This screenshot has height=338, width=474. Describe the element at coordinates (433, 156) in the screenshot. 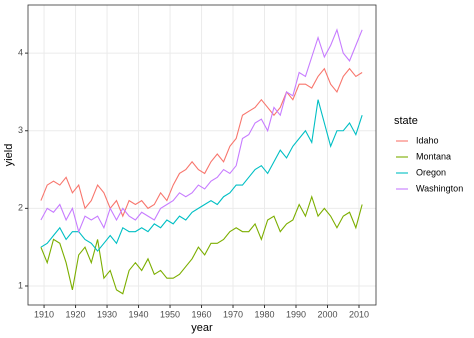

I see `legend-label: Montana` at that location.